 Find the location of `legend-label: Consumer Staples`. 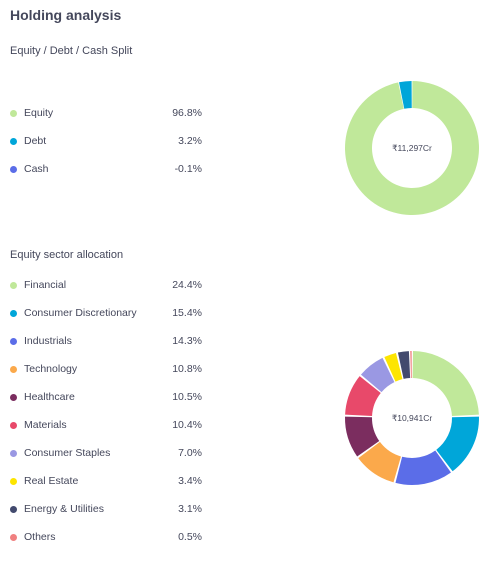

legend-label: Consumer Staples is located at coordinates (67, 453).